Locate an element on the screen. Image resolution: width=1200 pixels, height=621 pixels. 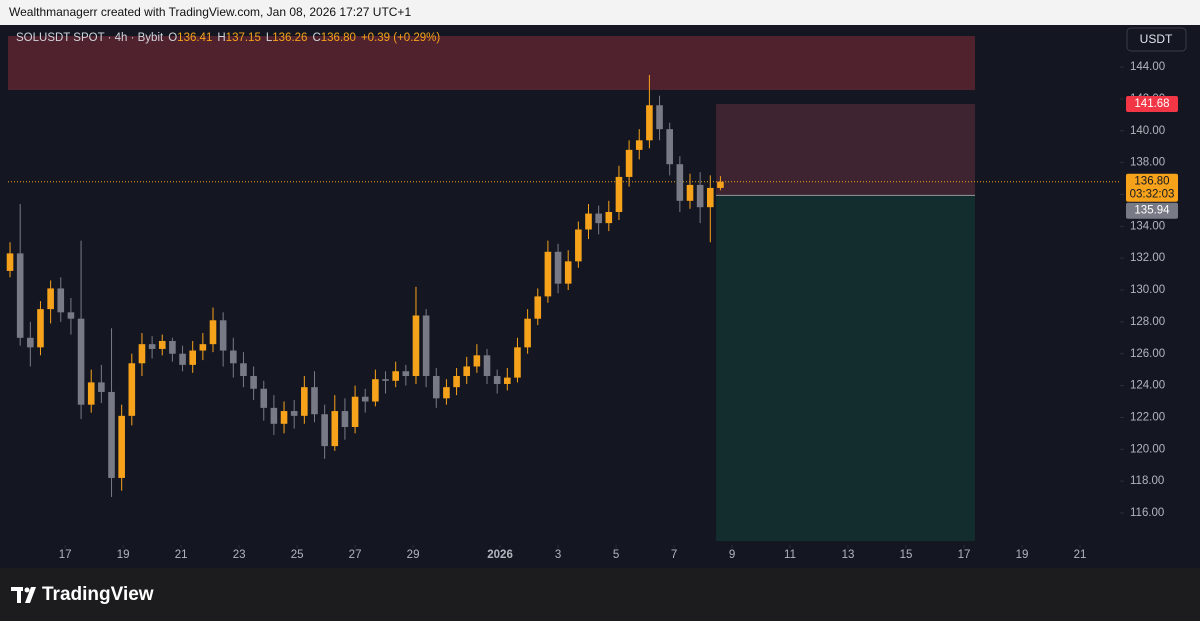
stop-price-badge-label: 141.68 is located at coordinates (1151, 104).